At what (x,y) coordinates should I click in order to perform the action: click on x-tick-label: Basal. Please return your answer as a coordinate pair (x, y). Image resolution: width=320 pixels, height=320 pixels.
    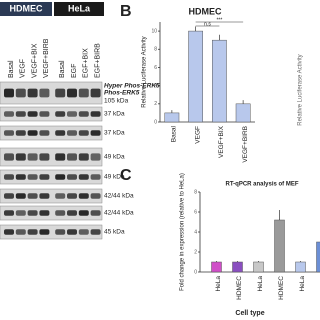
    Looking at the image, I should click on (174, 133).